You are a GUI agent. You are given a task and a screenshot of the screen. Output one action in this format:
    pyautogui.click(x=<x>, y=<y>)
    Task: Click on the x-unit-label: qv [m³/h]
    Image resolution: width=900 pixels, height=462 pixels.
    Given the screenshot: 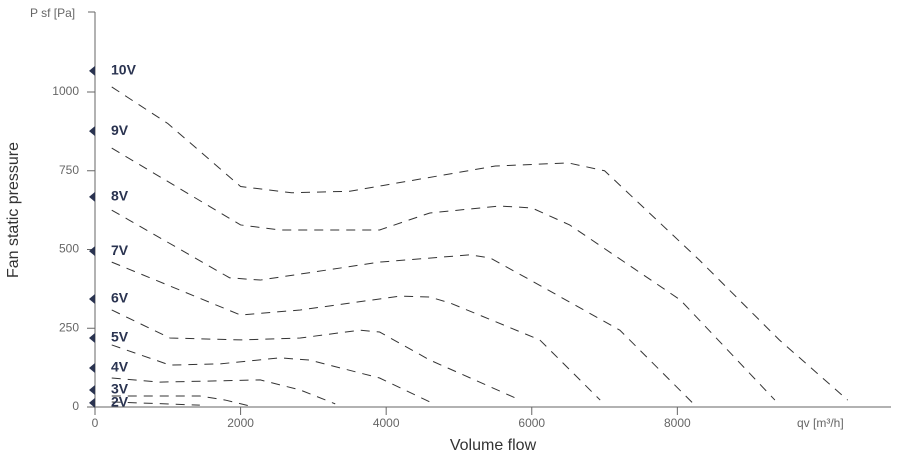 What is the action you would take?
    pyautogui.click(x=820, y=423)
    